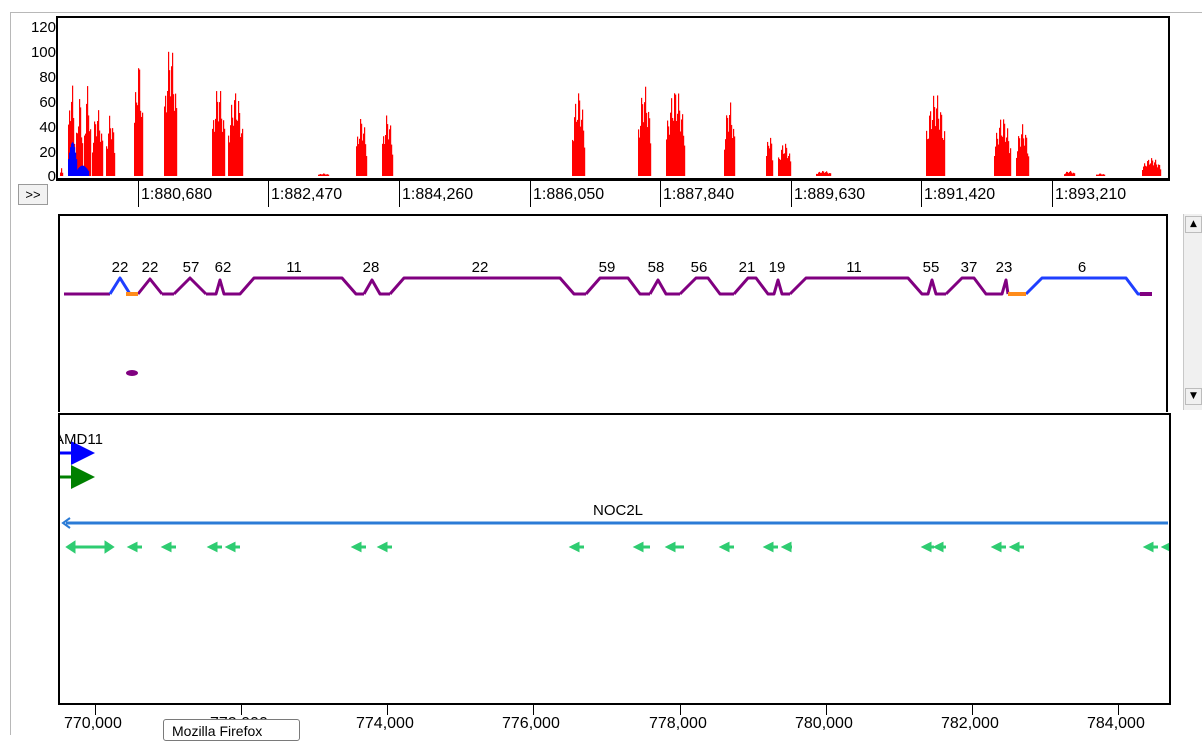 This screenshot has width=1202, height=741. What do you see at coordinates (1192, 312) in the screenshot?
I see `junction-scrollbar: ▲ ▼` at bounding box center [1192, 312].